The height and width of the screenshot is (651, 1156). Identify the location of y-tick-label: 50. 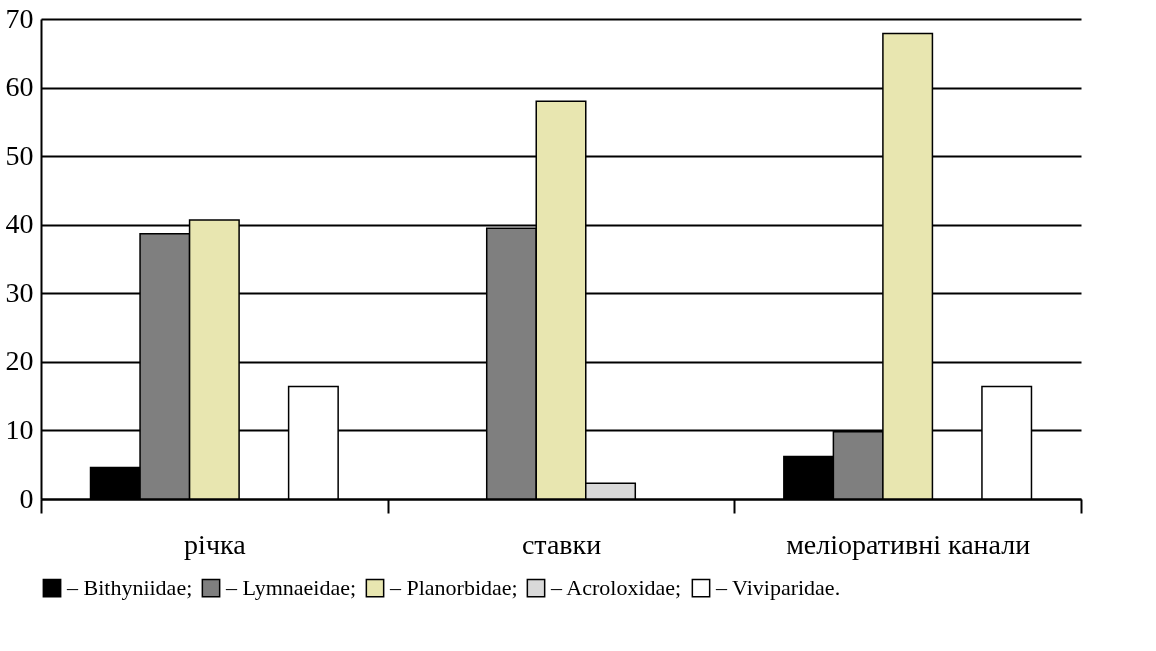
(19, 155).